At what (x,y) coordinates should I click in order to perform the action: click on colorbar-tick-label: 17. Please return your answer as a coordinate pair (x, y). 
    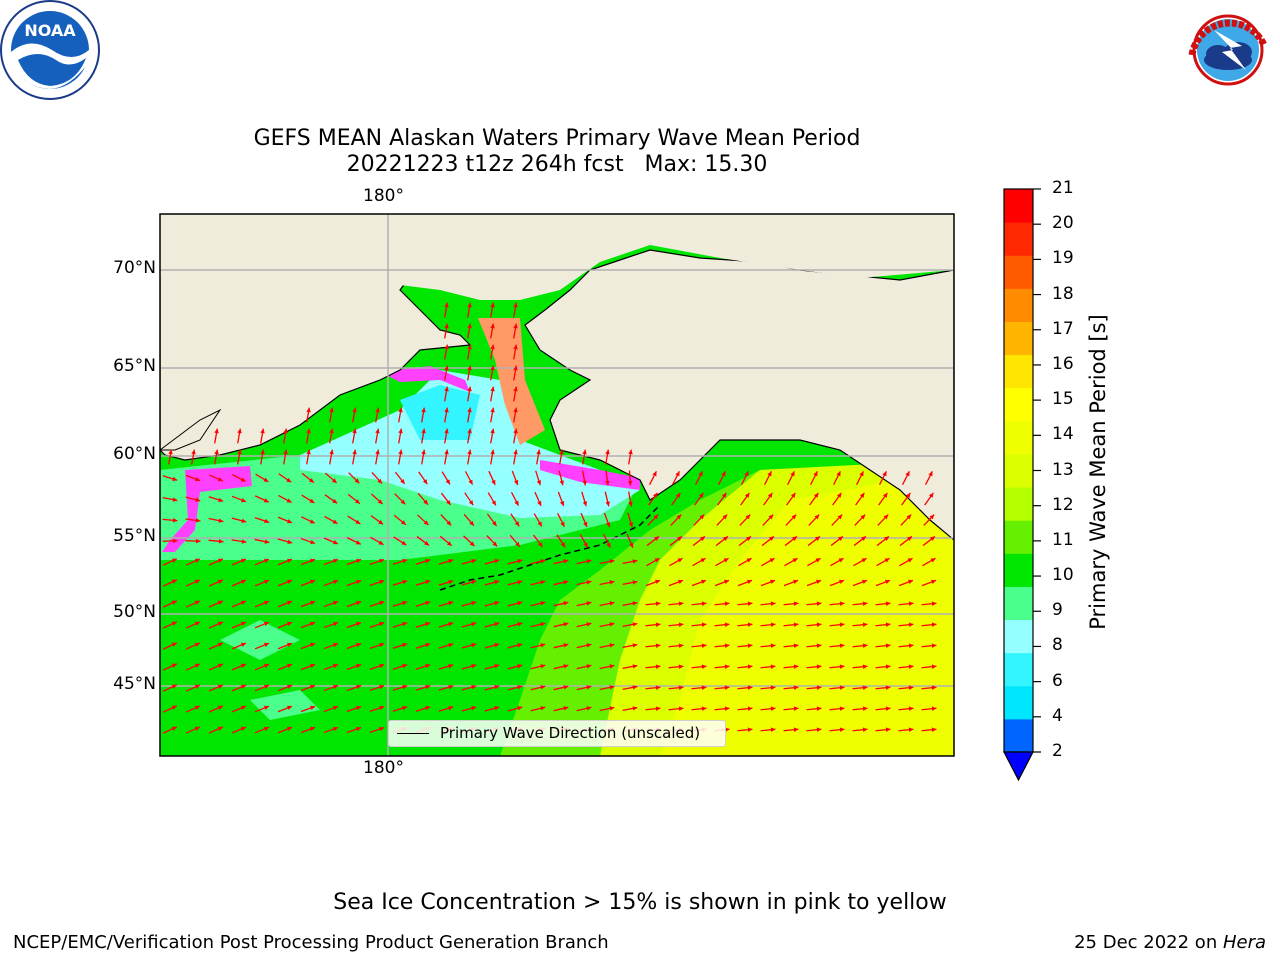
    Looking at the image, I should click on (1063, 328).